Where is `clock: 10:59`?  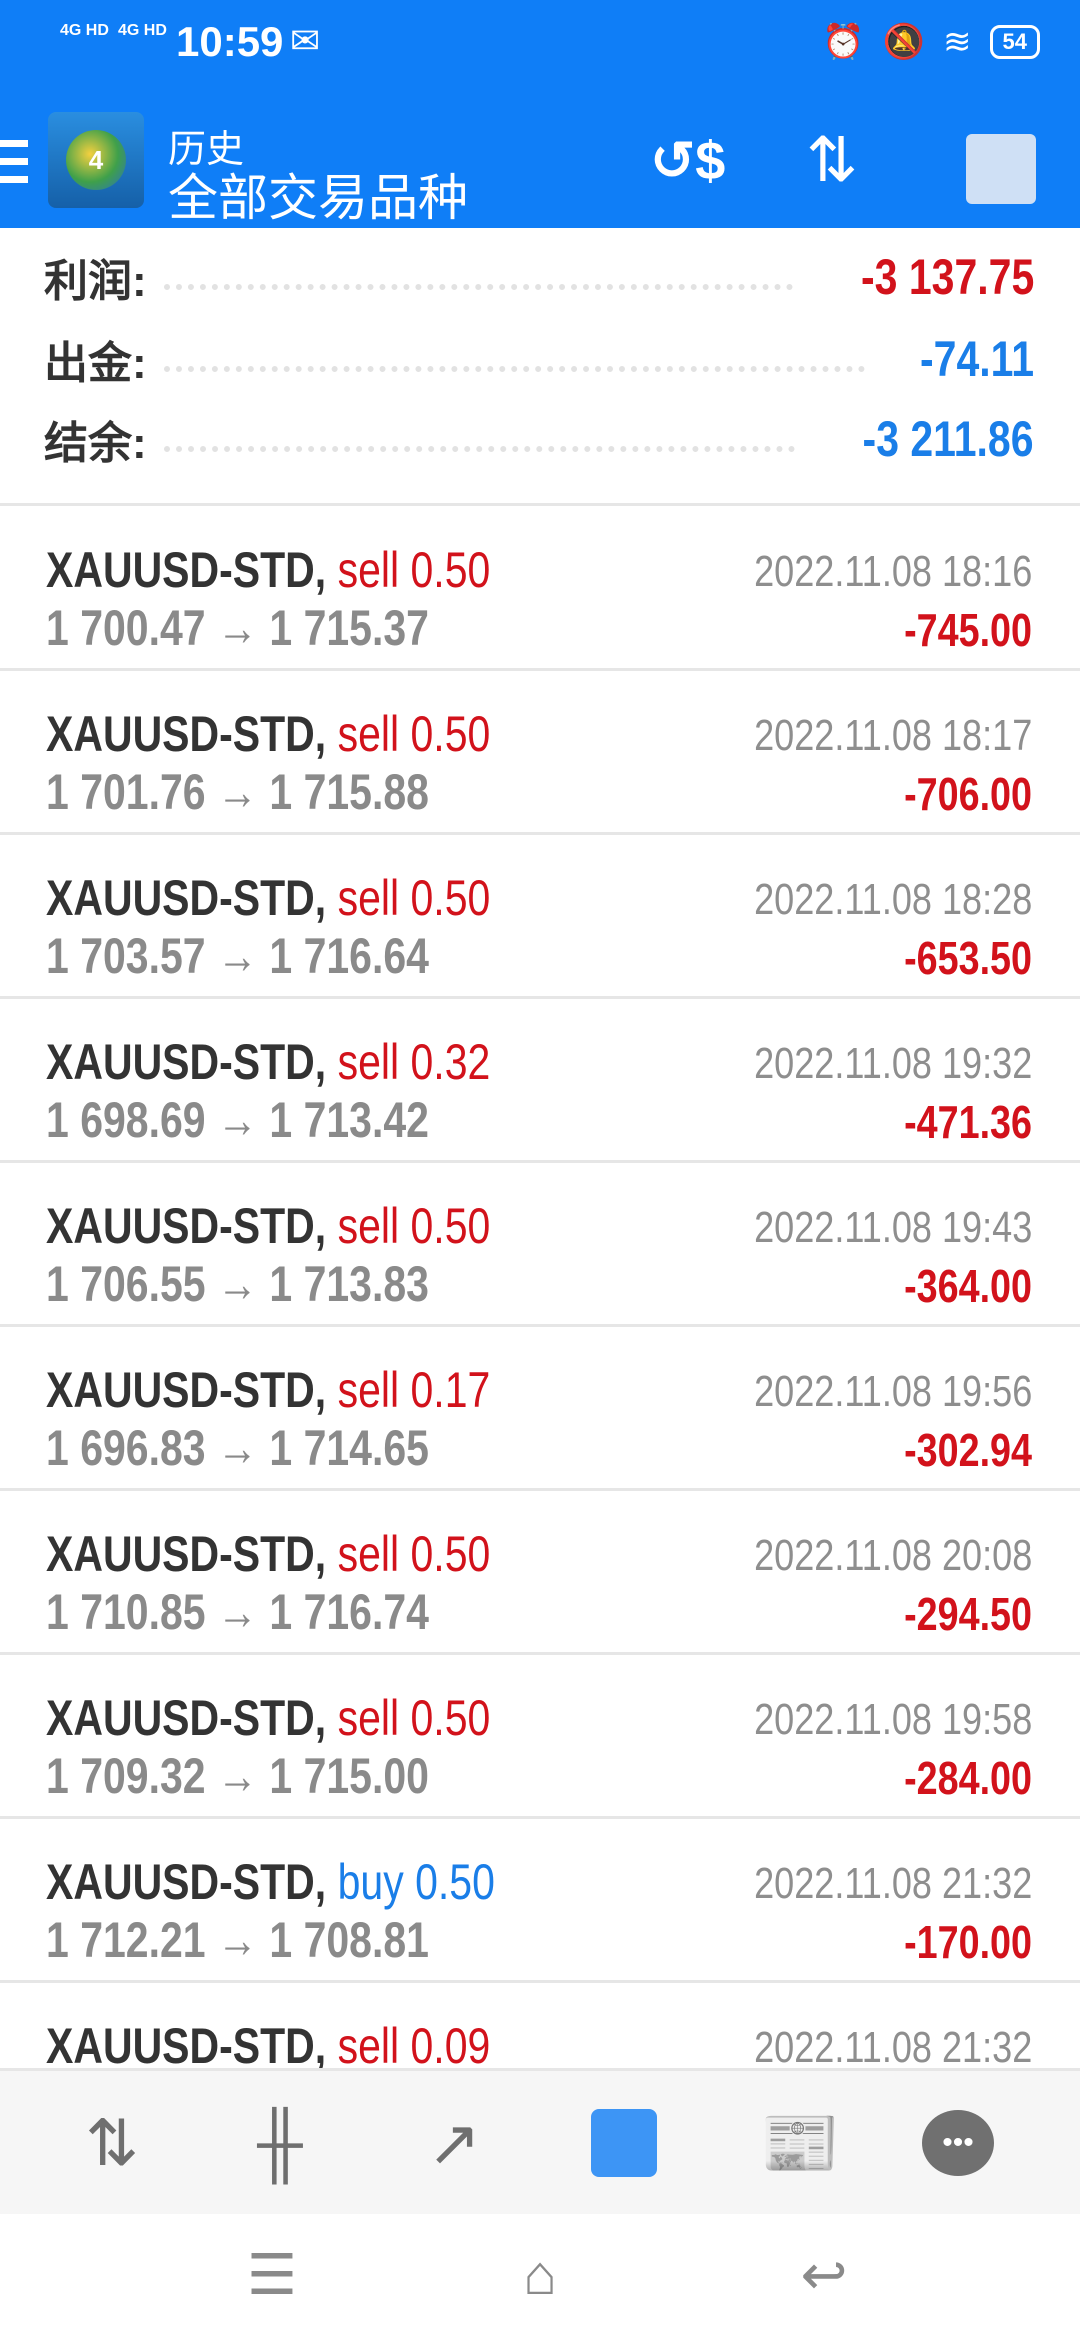 clock: 10:59 is located at coordinates (230, 41).